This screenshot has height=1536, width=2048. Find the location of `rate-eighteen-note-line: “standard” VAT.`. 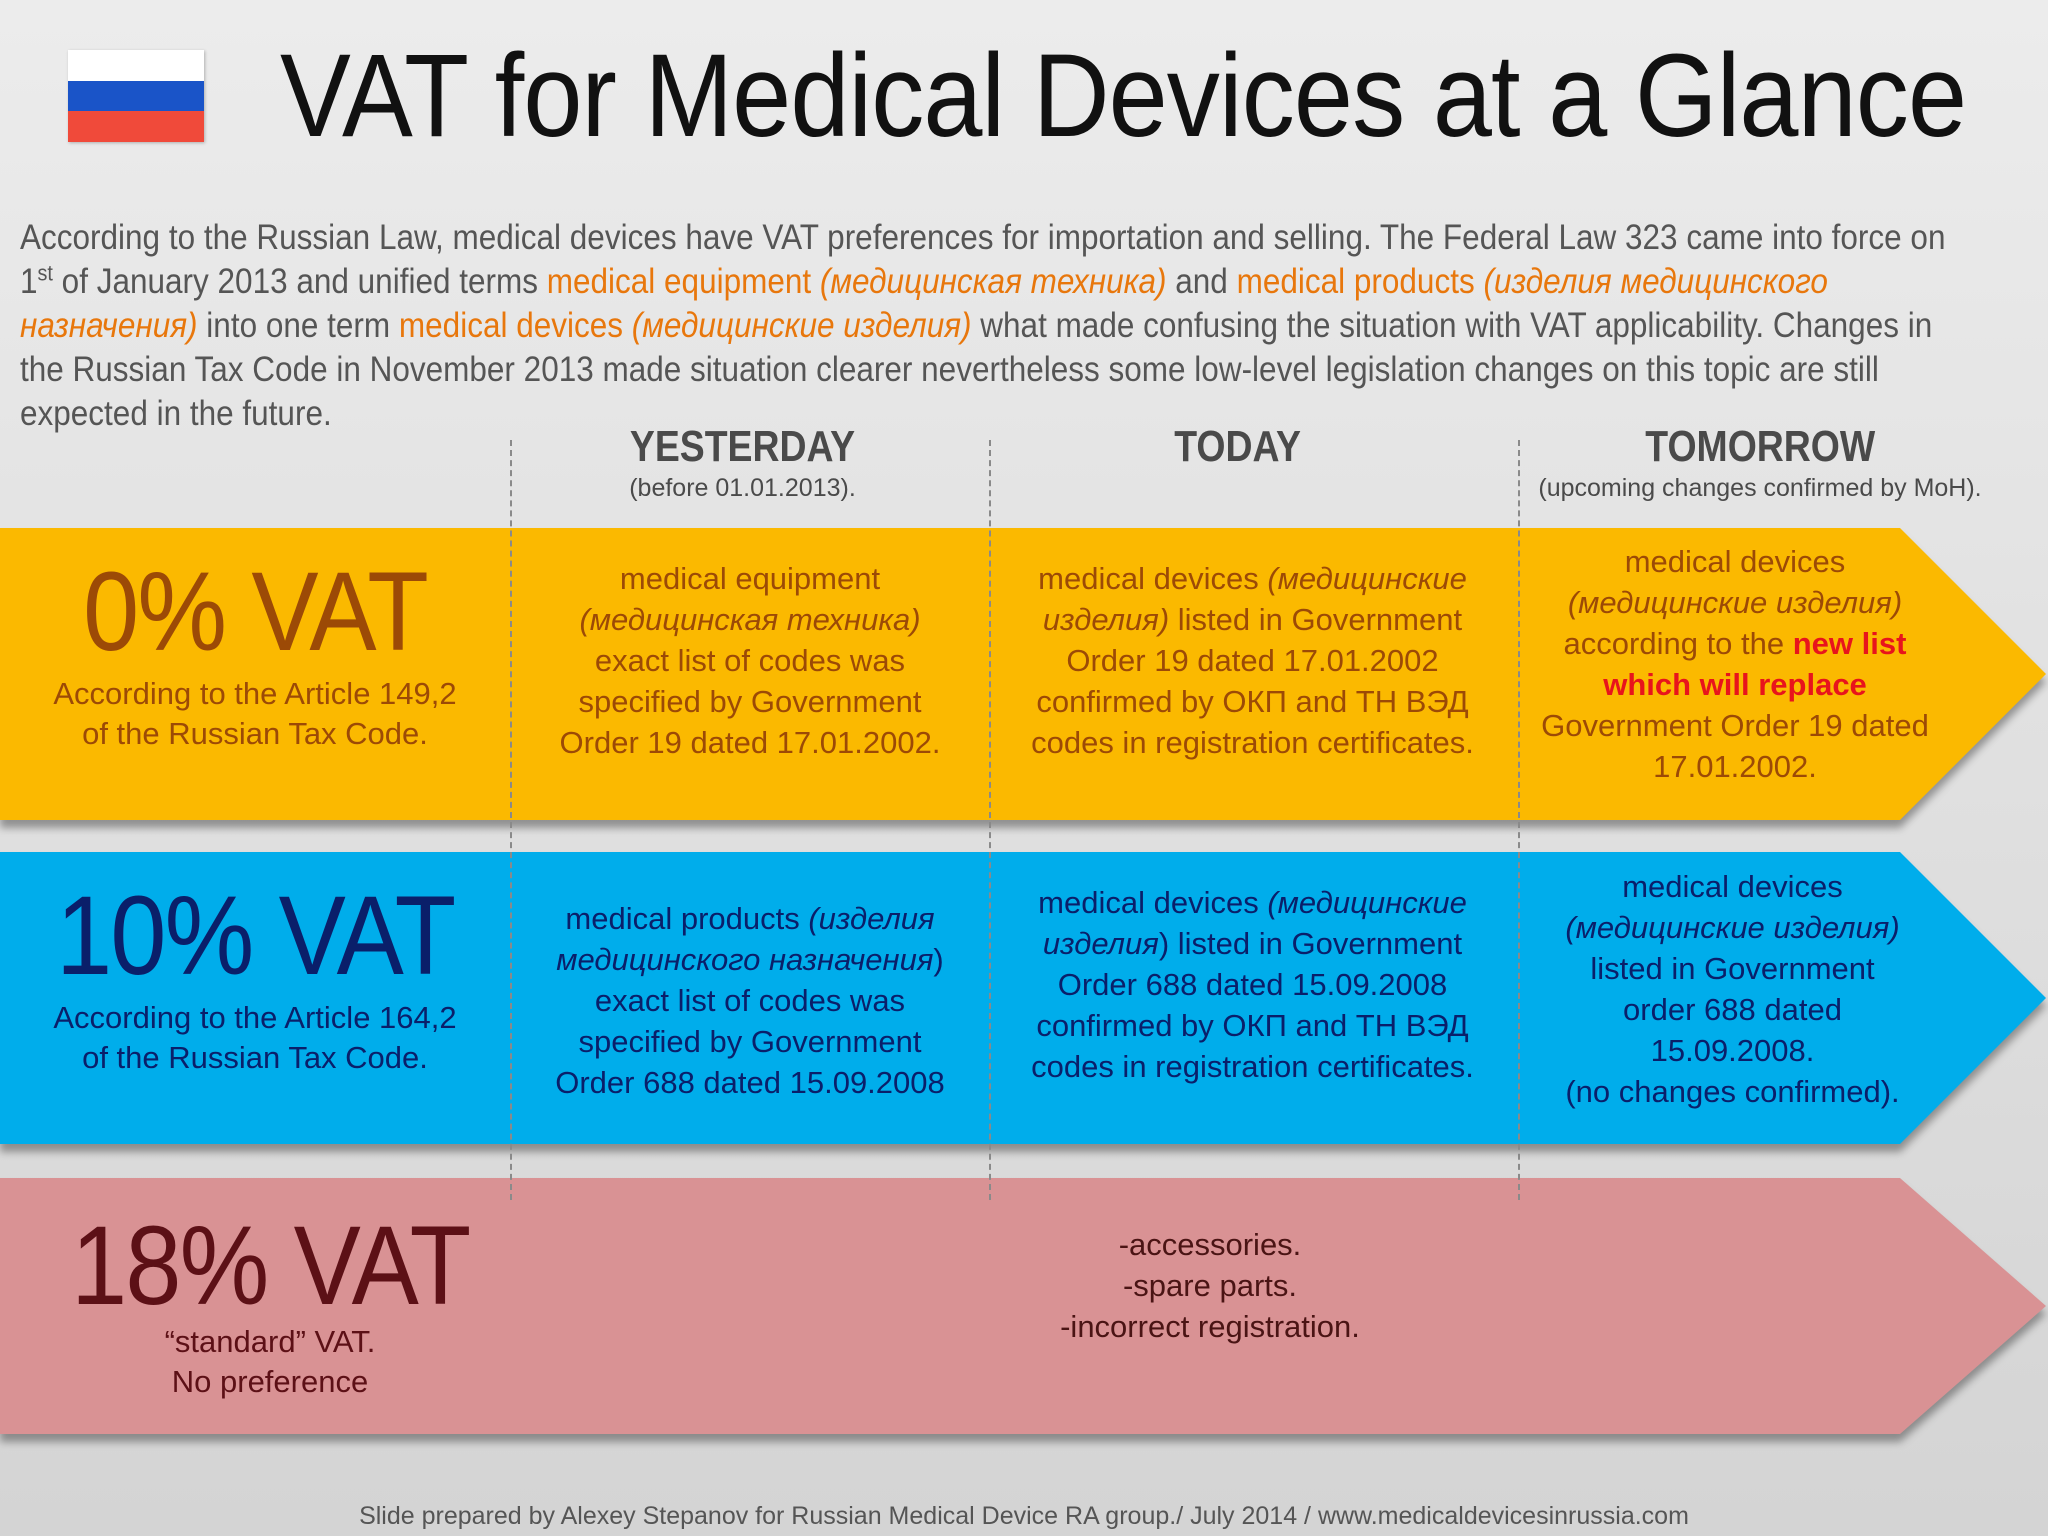

rate-eighteen-note-line: “standard” VAT. is located at coordinates (270, 1341).